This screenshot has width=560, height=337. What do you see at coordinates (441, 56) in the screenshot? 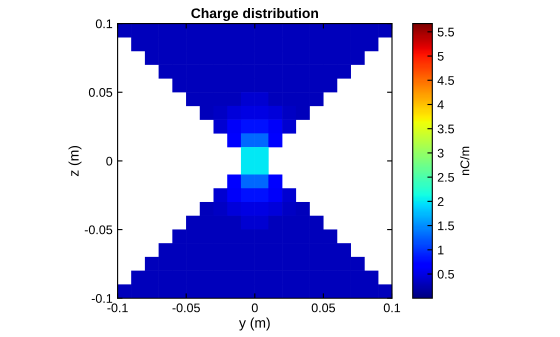
I see `color-bar-label: 5` at bounding box center [441, 56].